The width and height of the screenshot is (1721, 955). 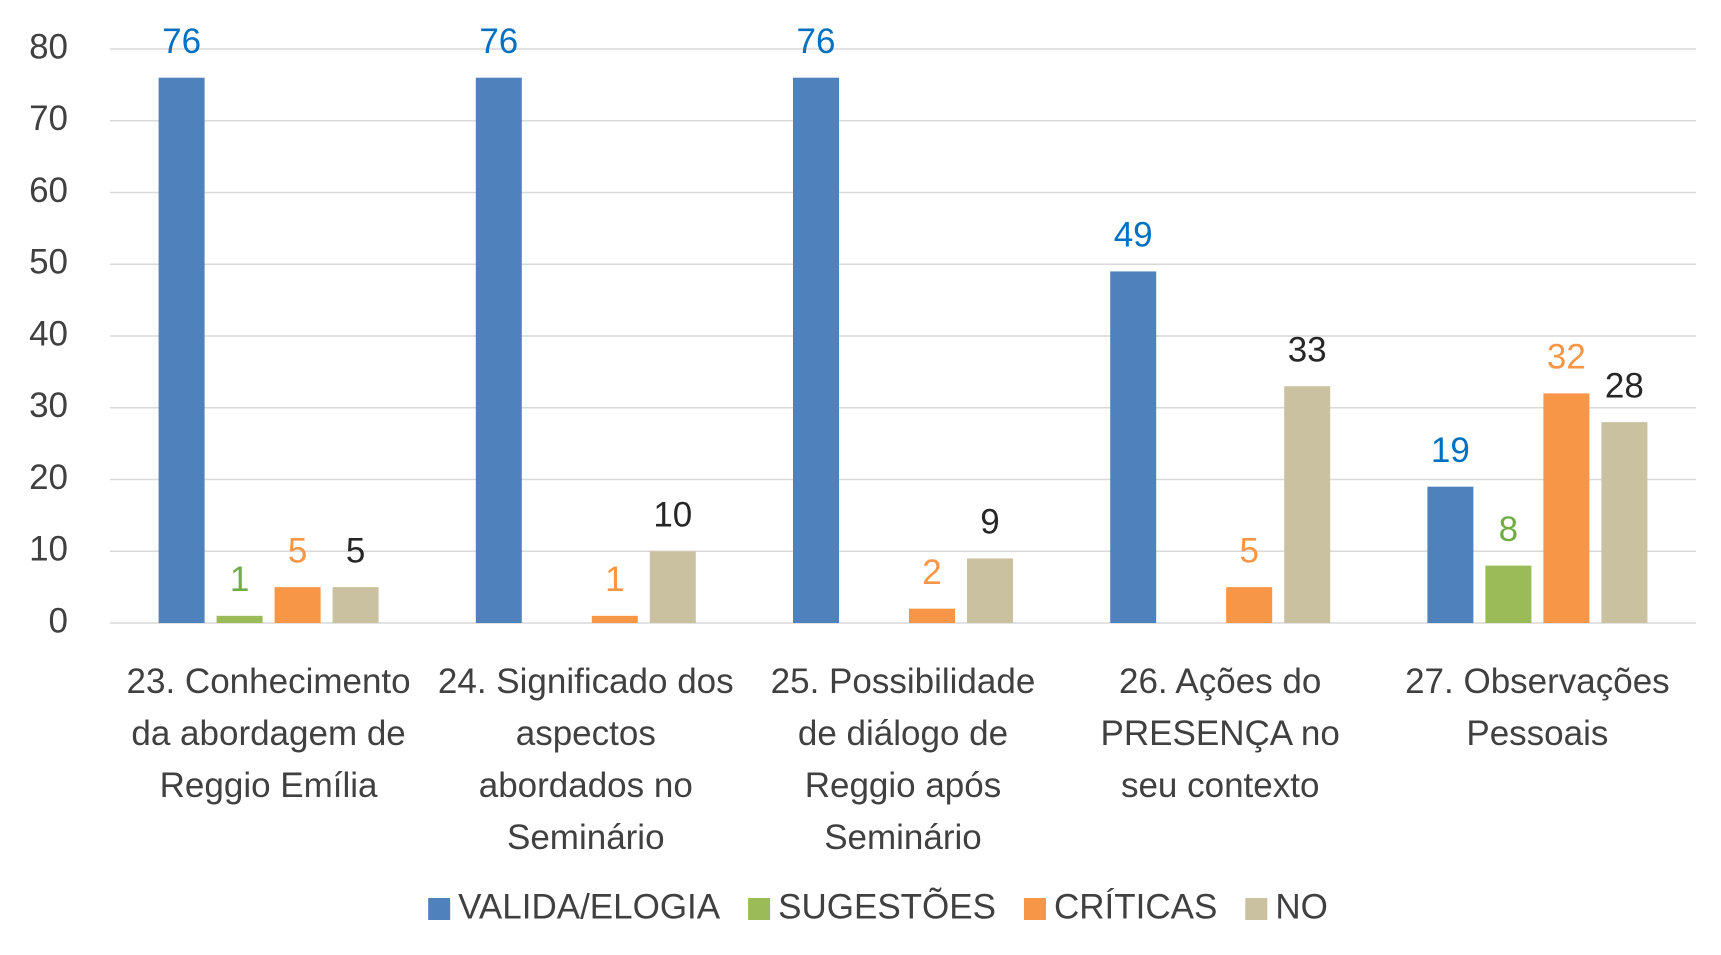 What do you see at coordinates (48, 549) in the screenshot?
I see `y-tick-label: 10` at bounding box center [48, 549].